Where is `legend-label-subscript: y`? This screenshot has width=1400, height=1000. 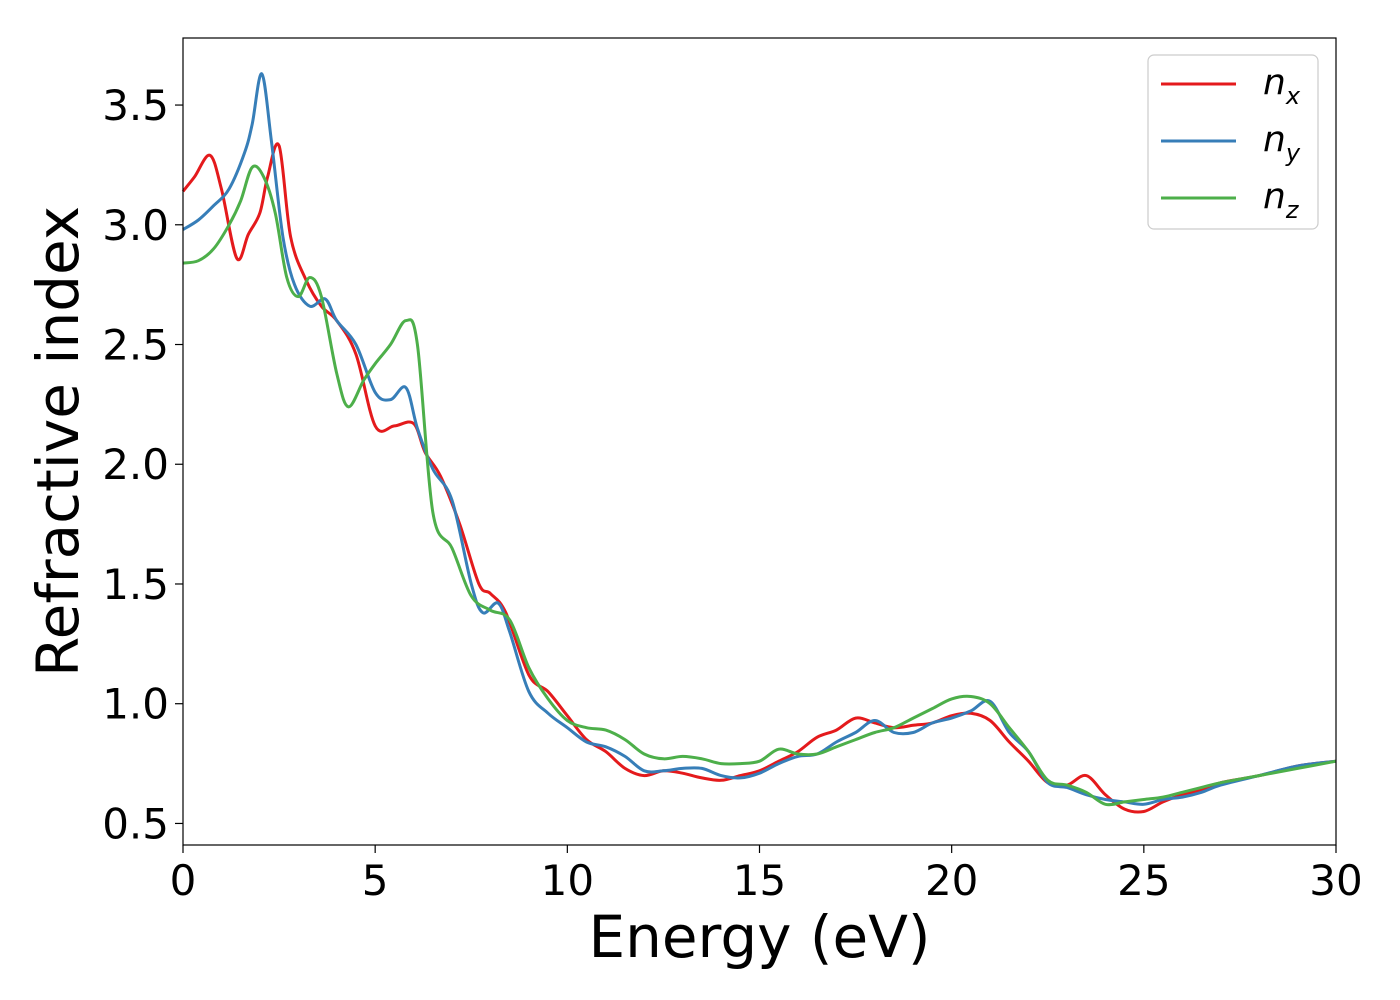
legend-label-subscript: y is located at coordinates (1293, 153).